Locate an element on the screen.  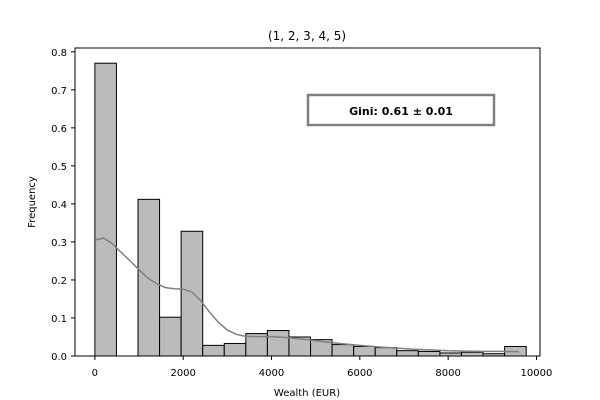
x-axis-label: Wealth (EUR) is located at coordinates (307, 393).